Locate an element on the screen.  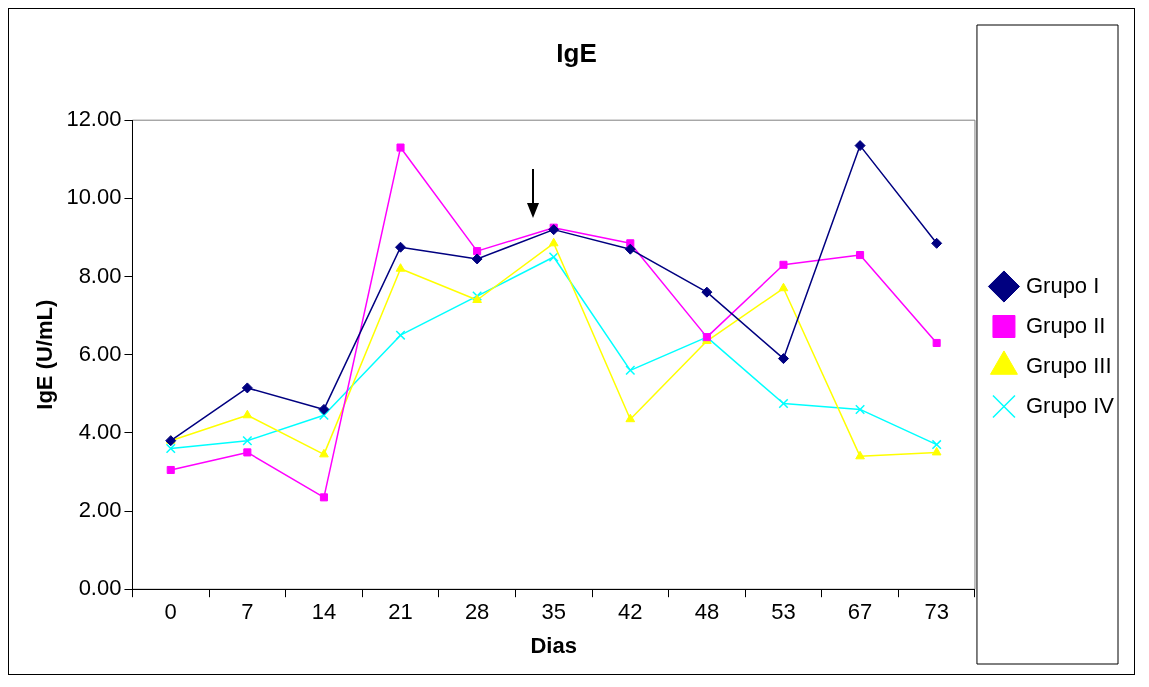
legend-label: Grupo II is located at coordinates (1065, 325).